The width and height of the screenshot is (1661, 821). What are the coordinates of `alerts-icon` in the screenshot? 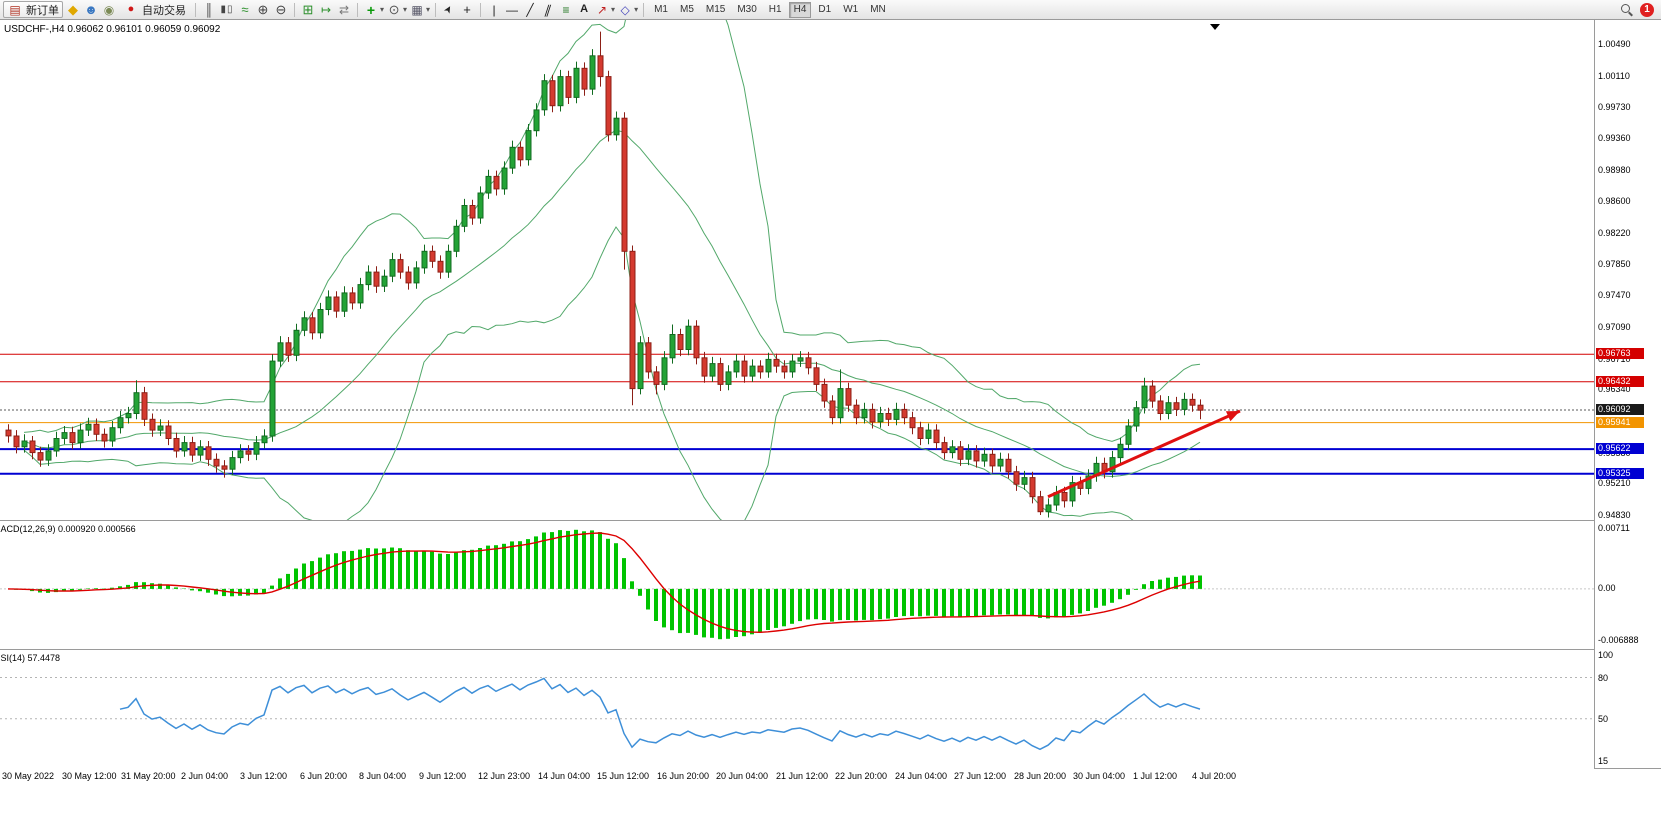 It's located at (109, 10).